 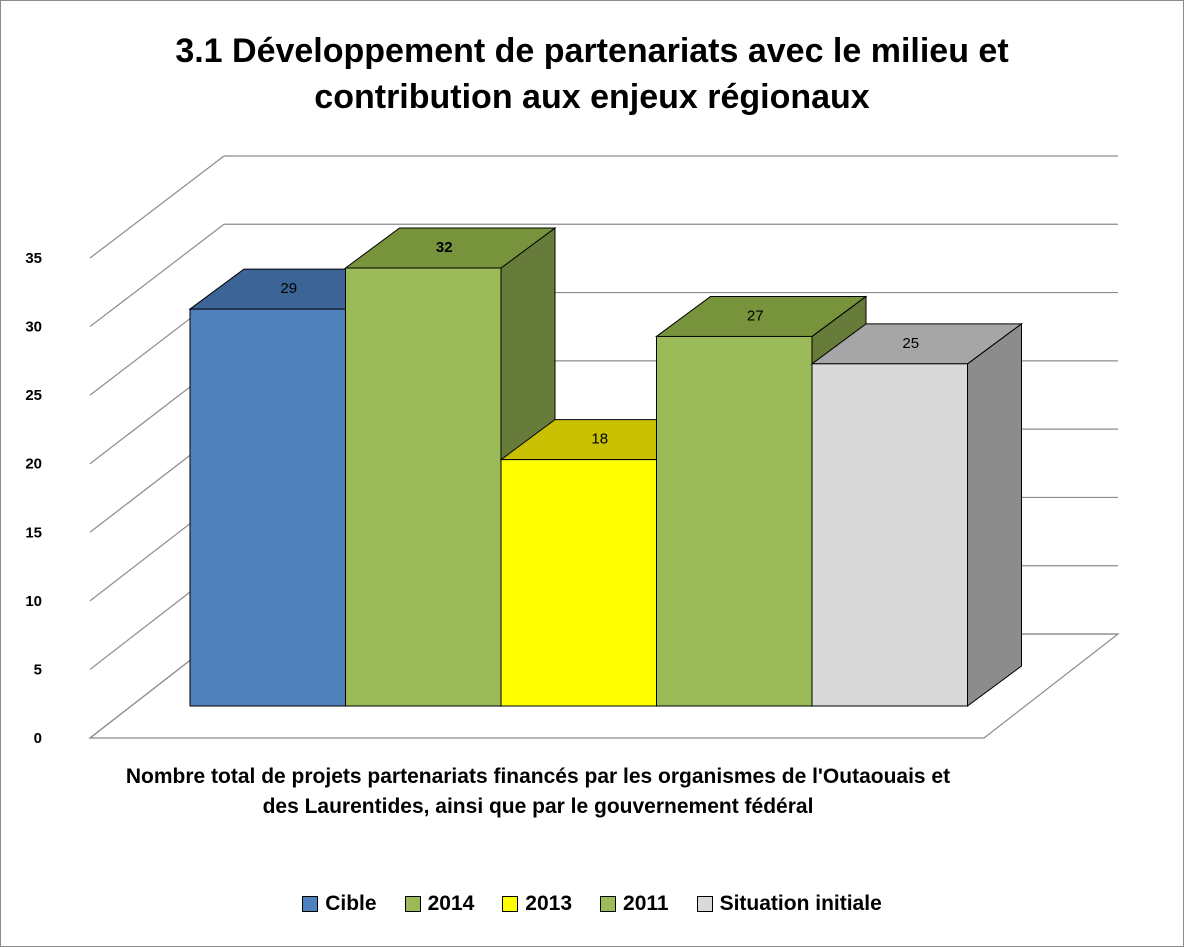 What do you see at coordinates (755, 315) in the screenshot?
I see `data-label: 27` at bounding box center [755, 315].